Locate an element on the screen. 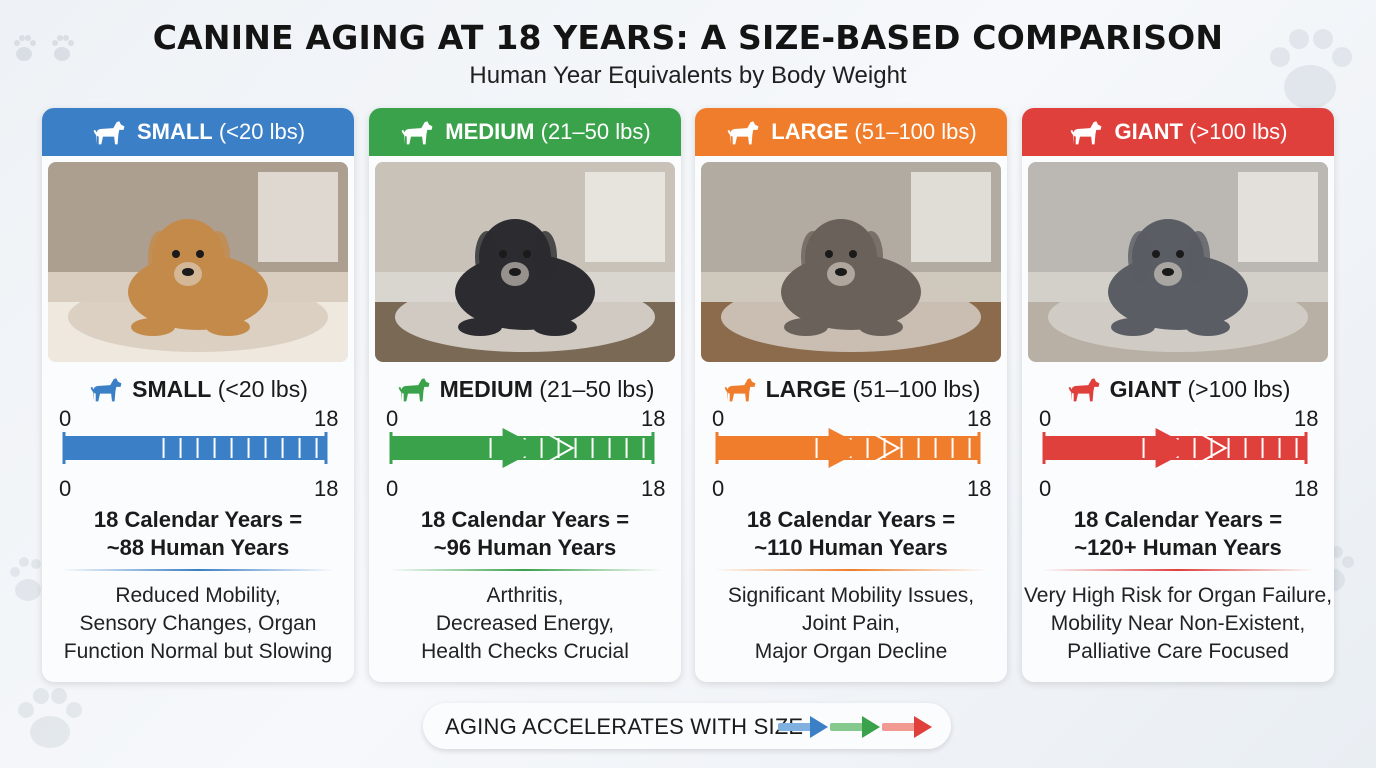 Image resolution: width=1376 pixels, height=768 pixels. description-line: Joint Pain, is located at coordinates (851, 623).